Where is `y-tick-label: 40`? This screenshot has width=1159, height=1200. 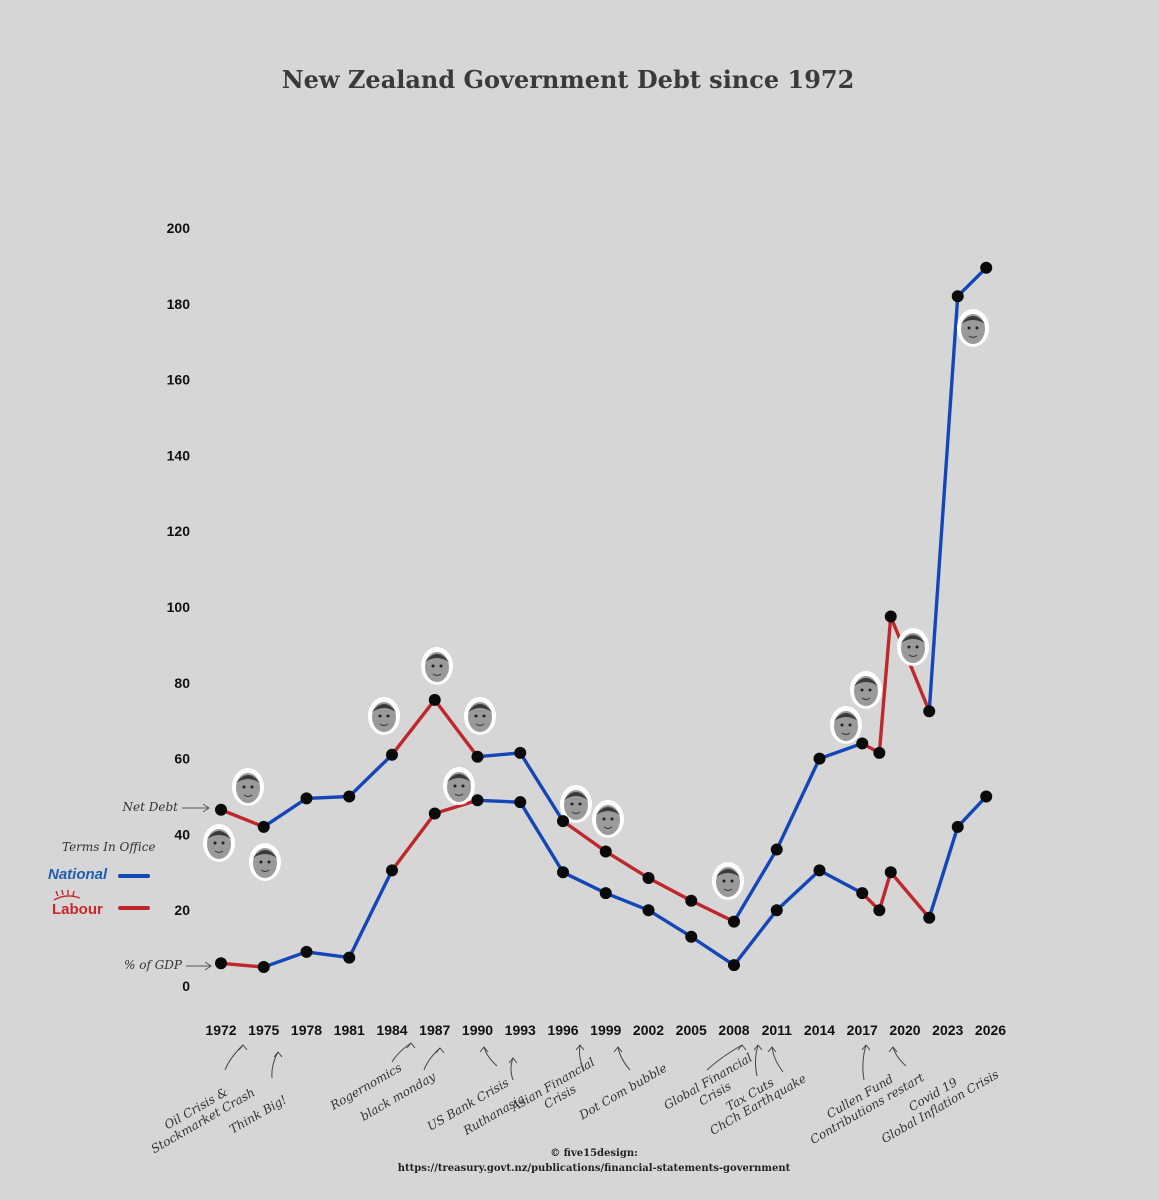
y-tick-label: 40 is located at coordinates (182, 834).